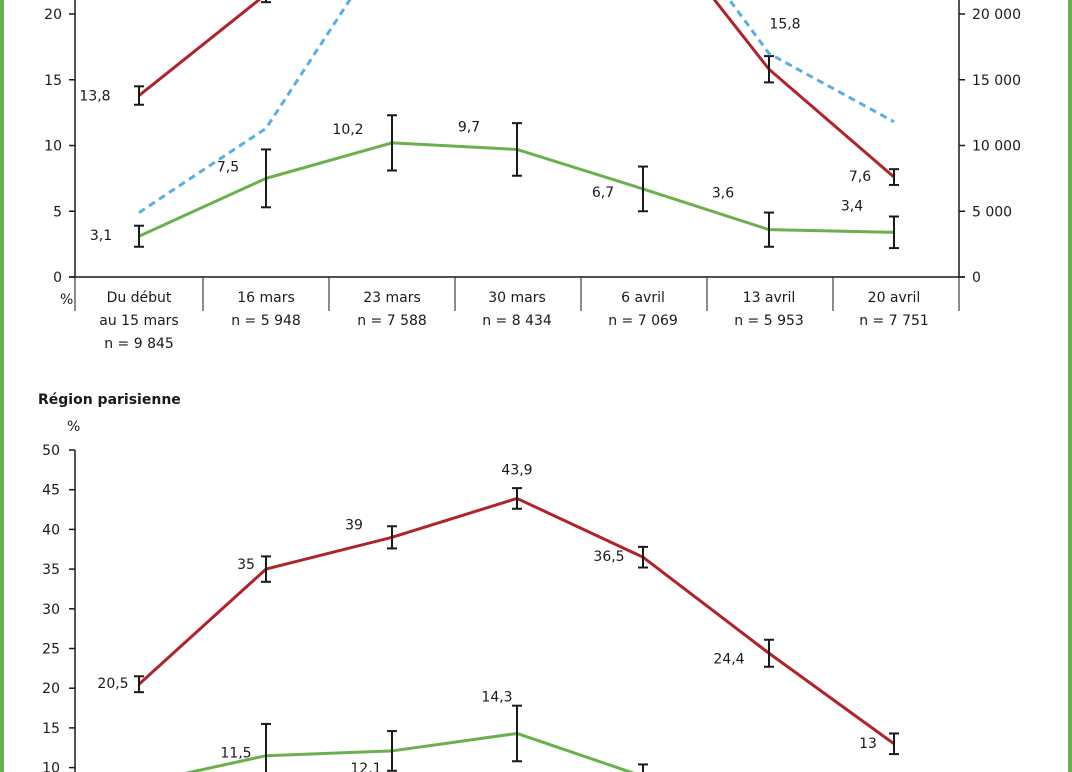 The height and width of the screenshot is (772, 1072). Describe the element at coordinates (860, 177) in the screenshot. I see `data-label: 7,6` at that location.